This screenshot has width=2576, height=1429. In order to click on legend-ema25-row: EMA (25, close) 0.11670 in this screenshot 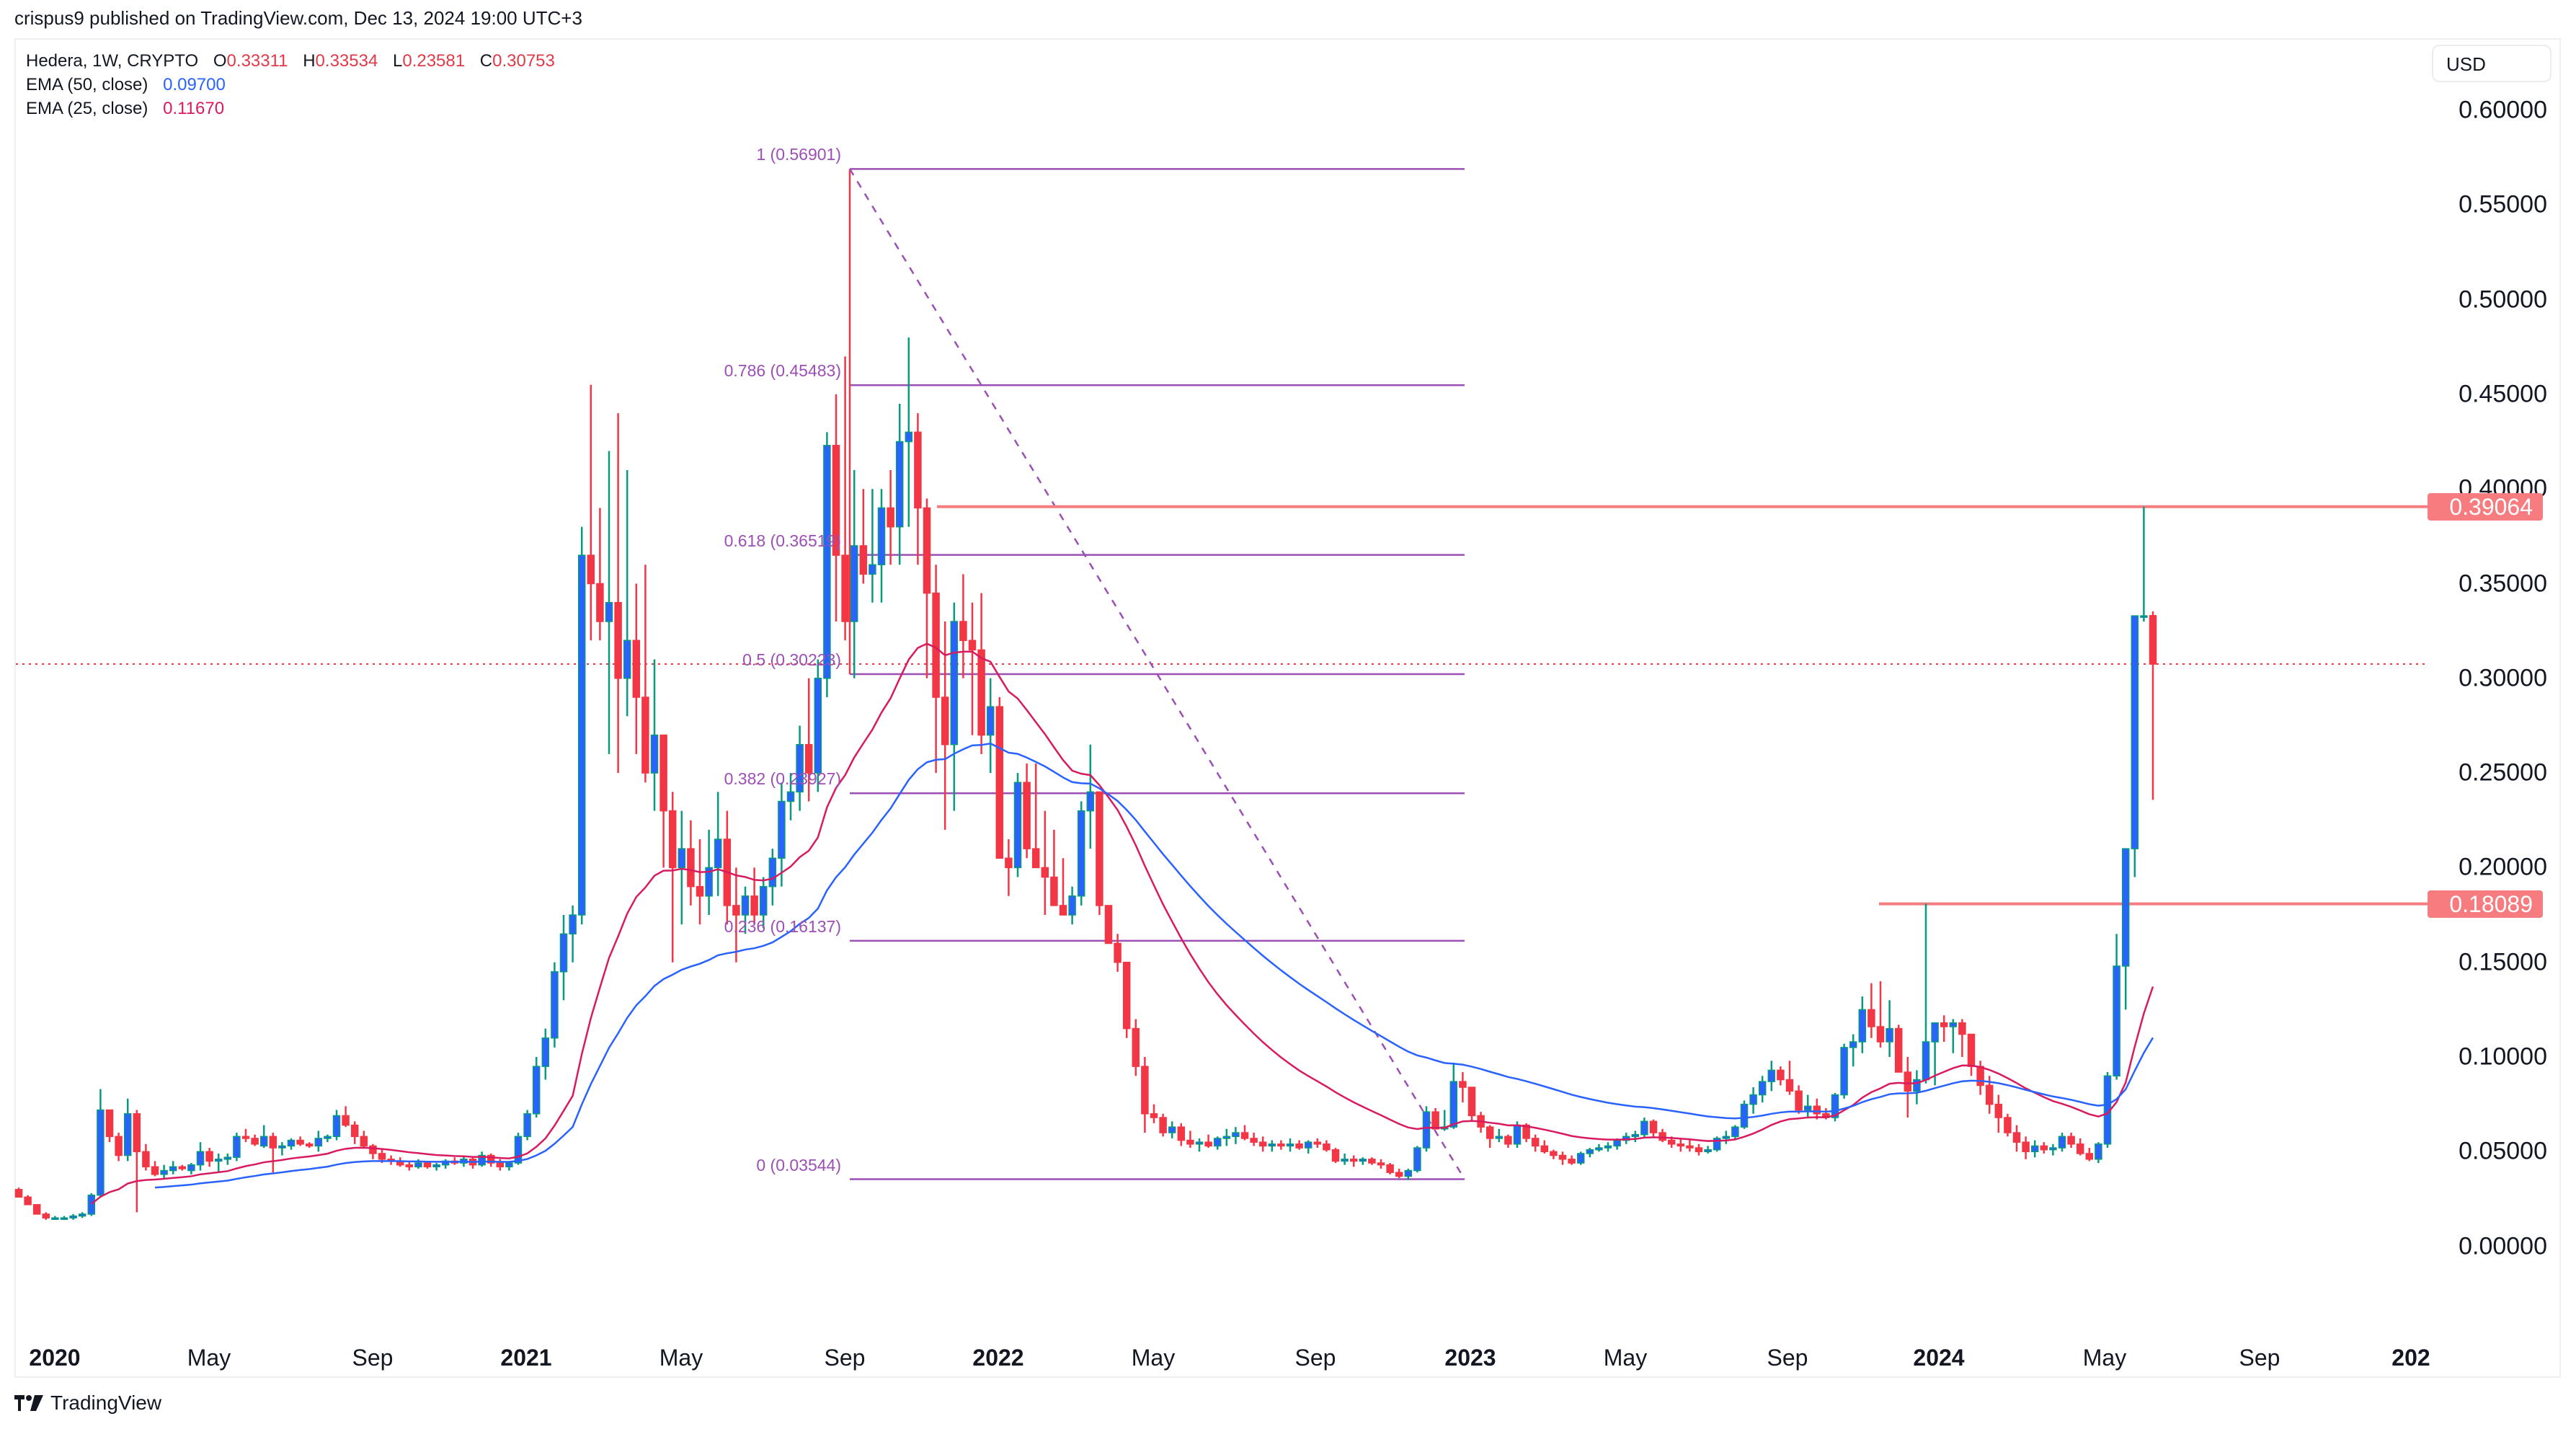, I will do `click(290, 108)`.